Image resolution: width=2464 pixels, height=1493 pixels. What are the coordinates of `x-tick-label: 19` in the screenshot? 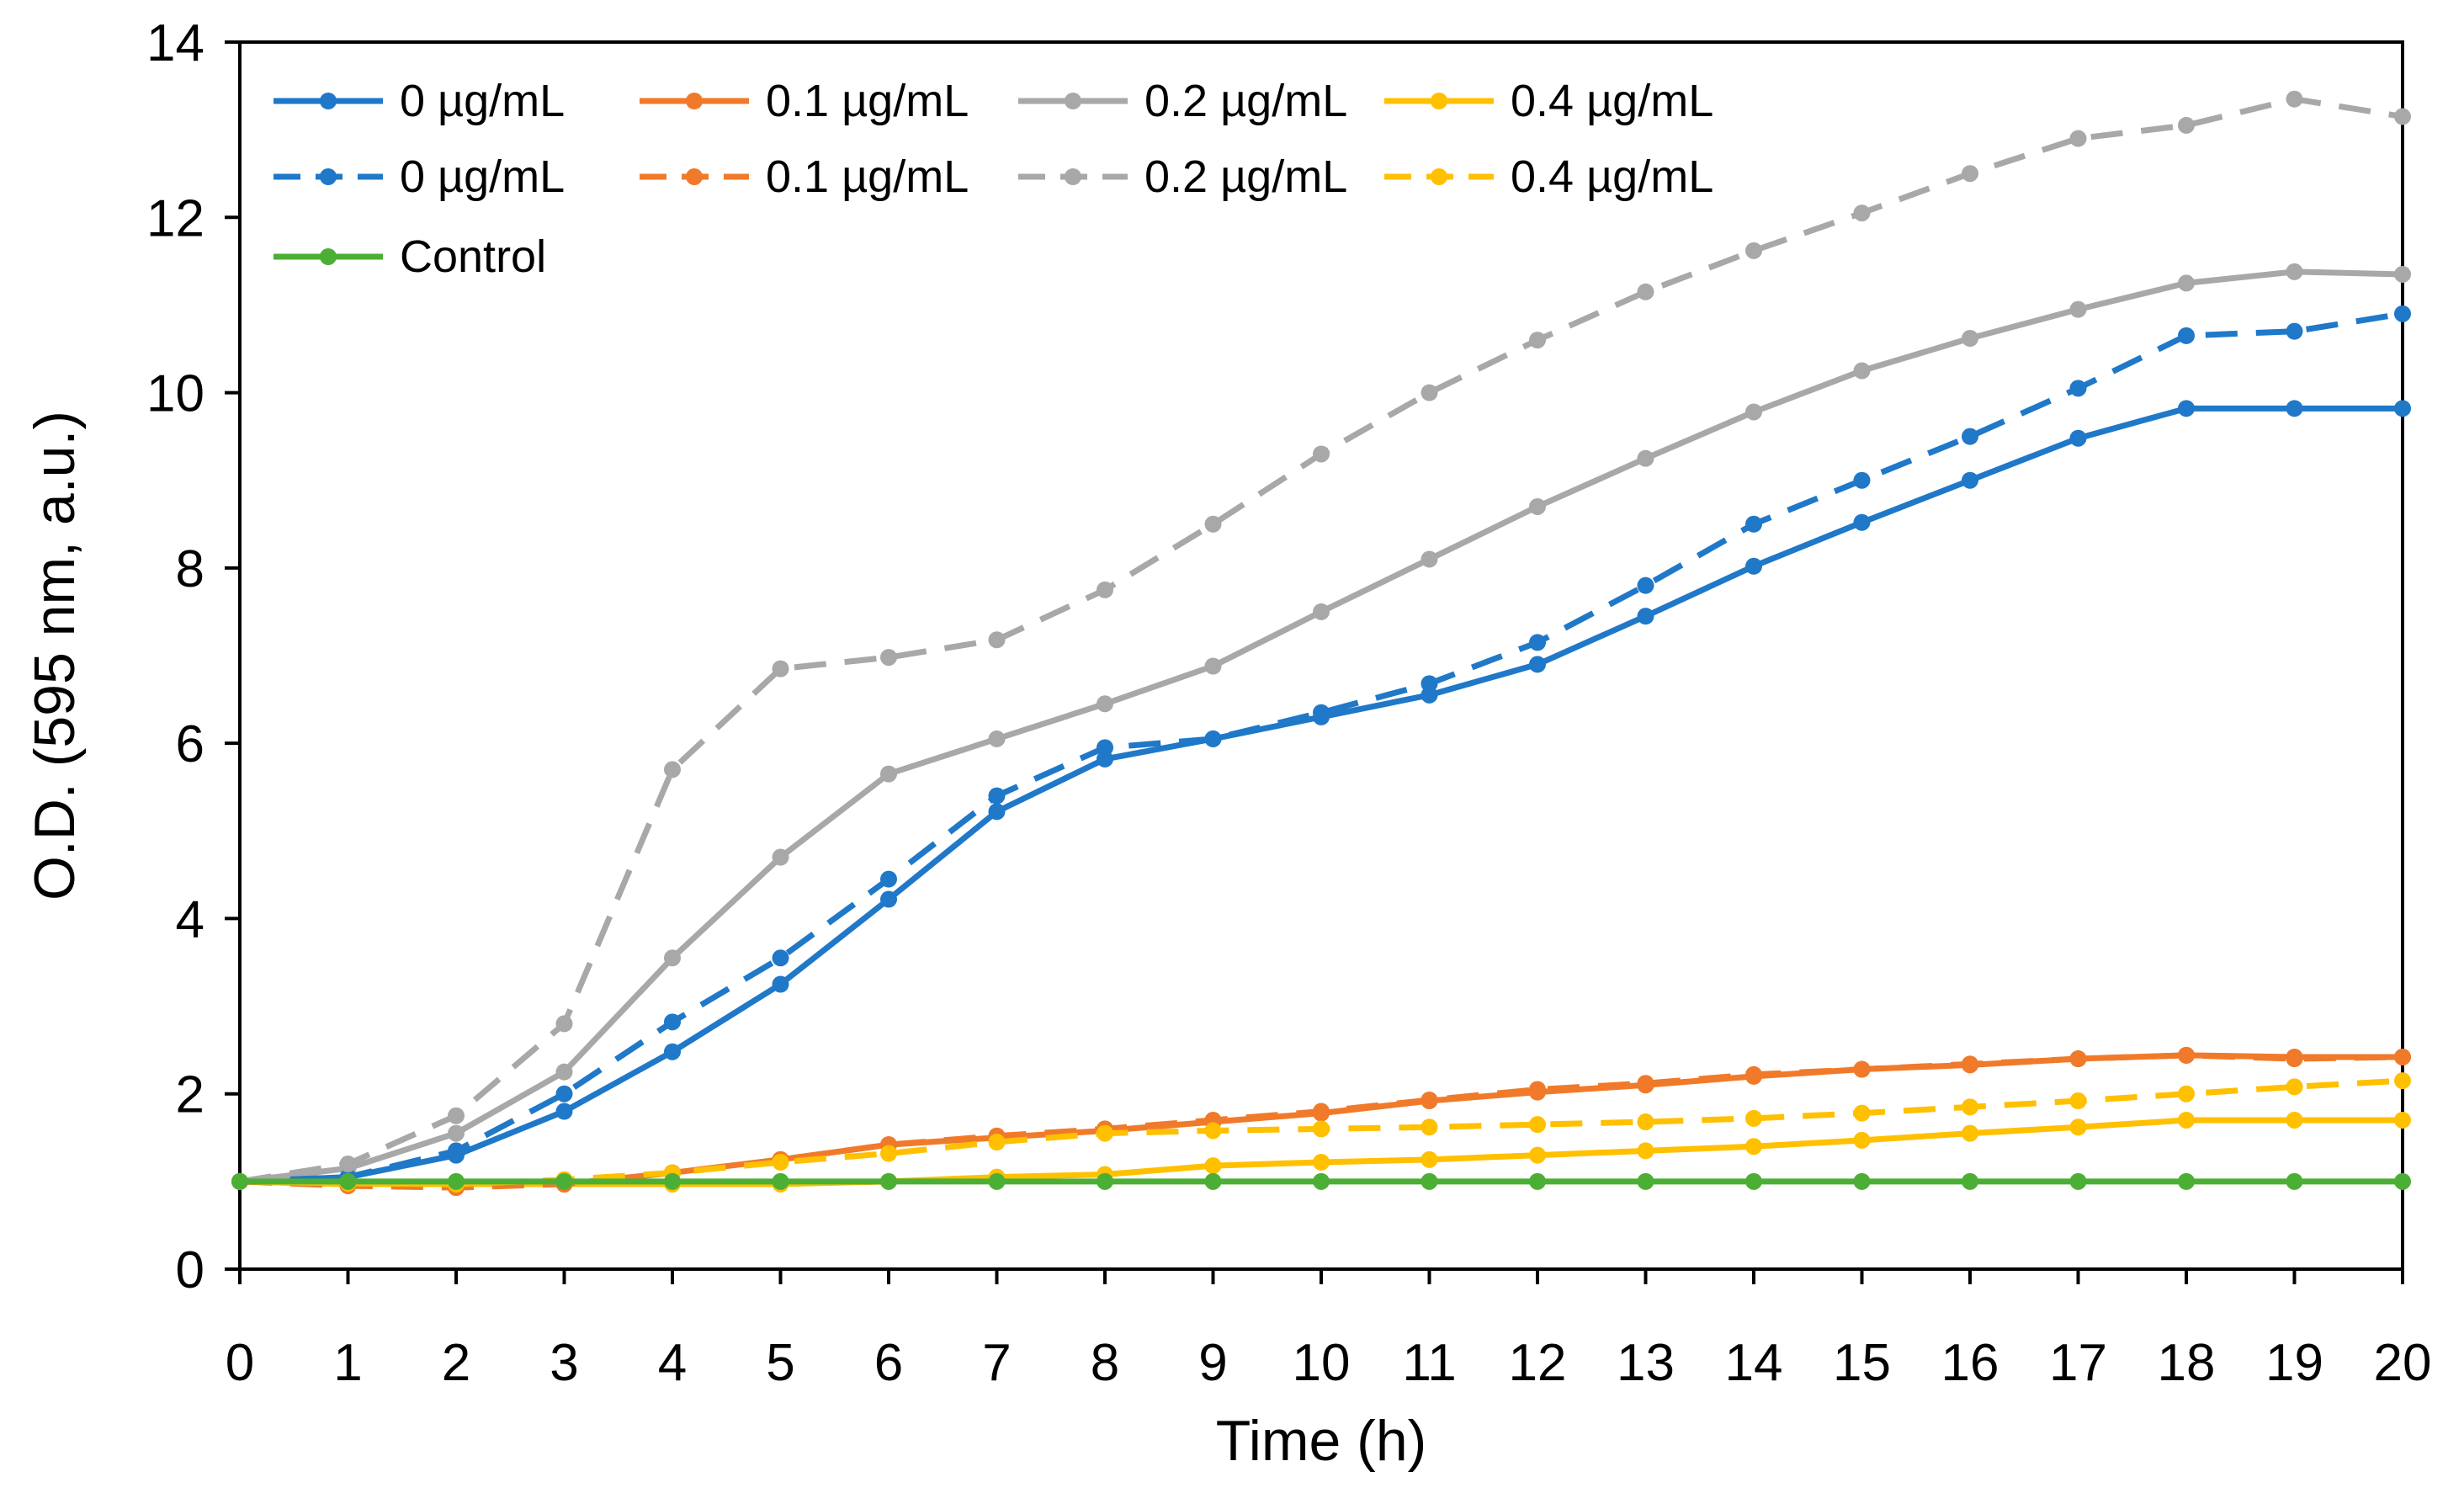 It's located at (2294, 1363).